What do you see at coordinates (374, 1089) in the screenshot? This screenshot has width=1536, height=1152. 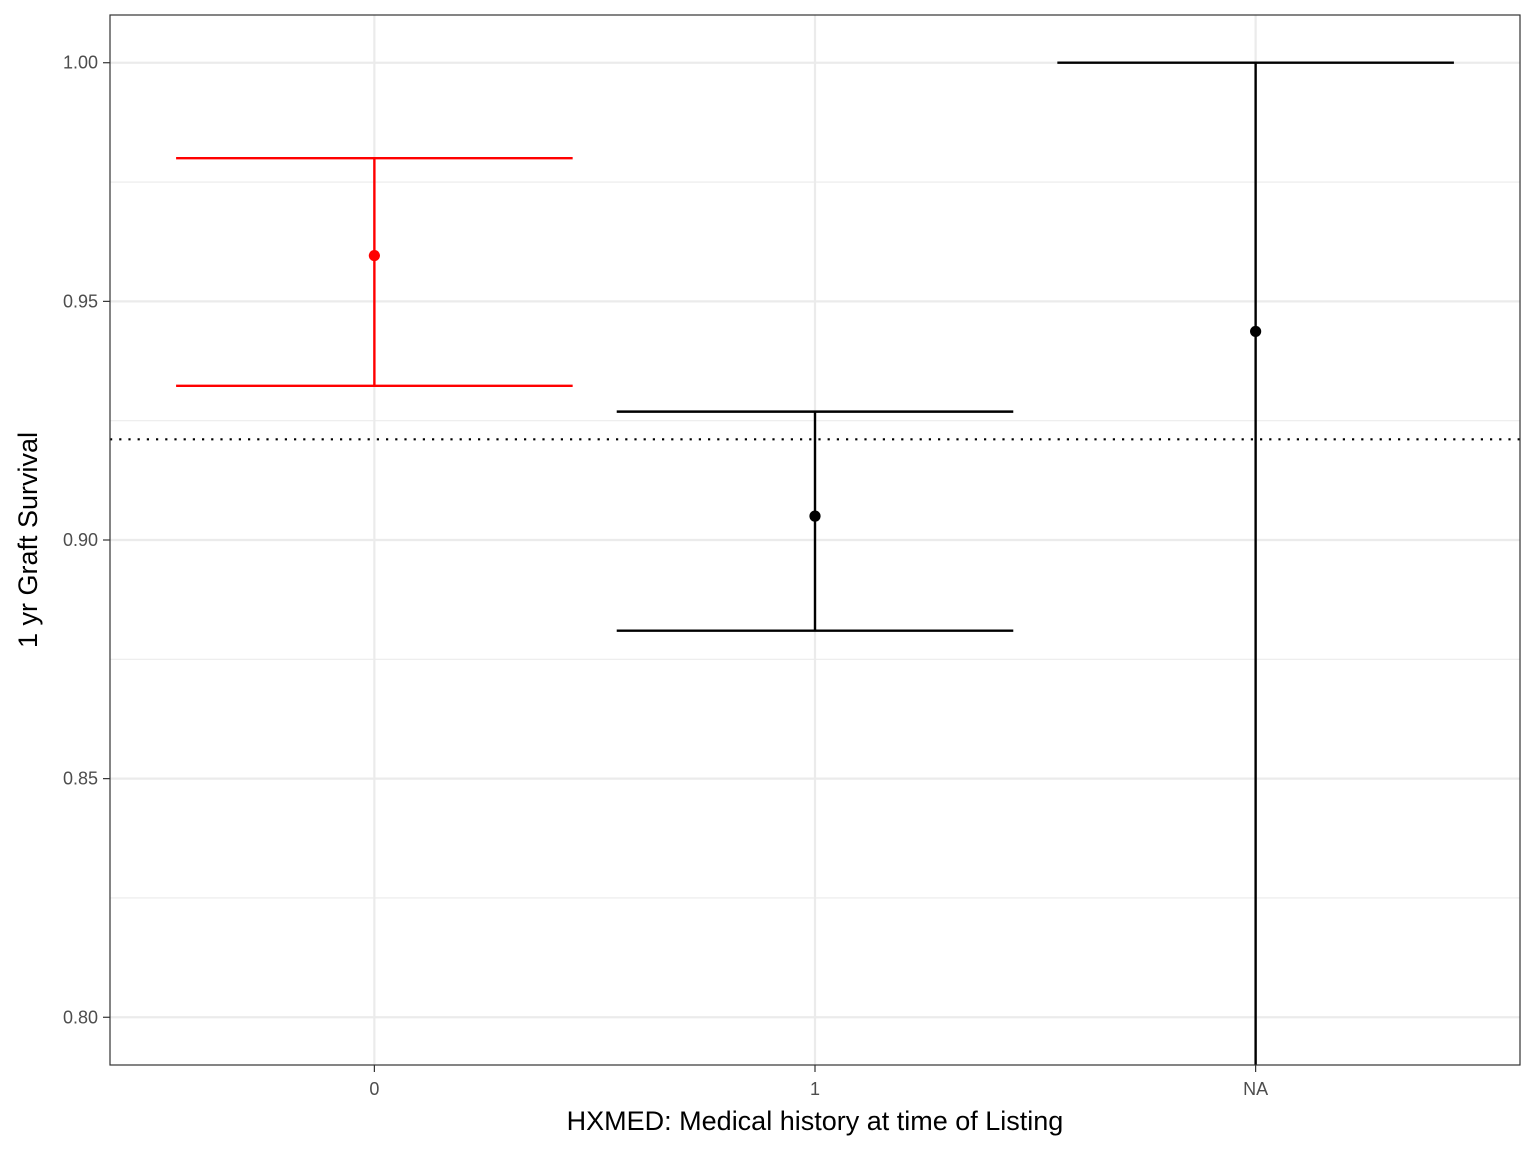 I see `x-tick-label: 0` at bounding box center [374, 1089].